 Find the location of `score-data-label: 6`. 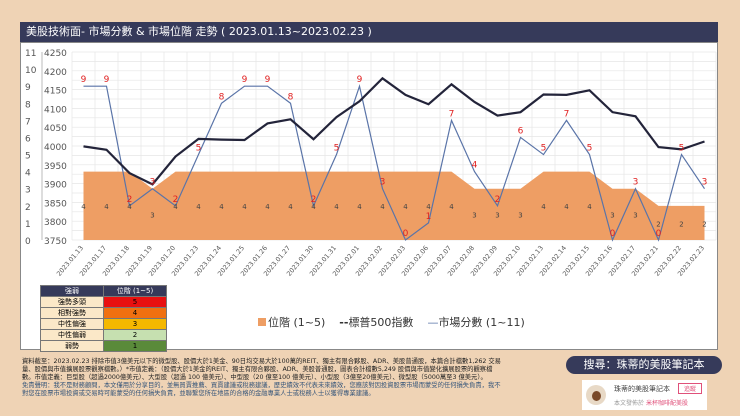

score-data-label: 6 is located at coordinates (521, 131).